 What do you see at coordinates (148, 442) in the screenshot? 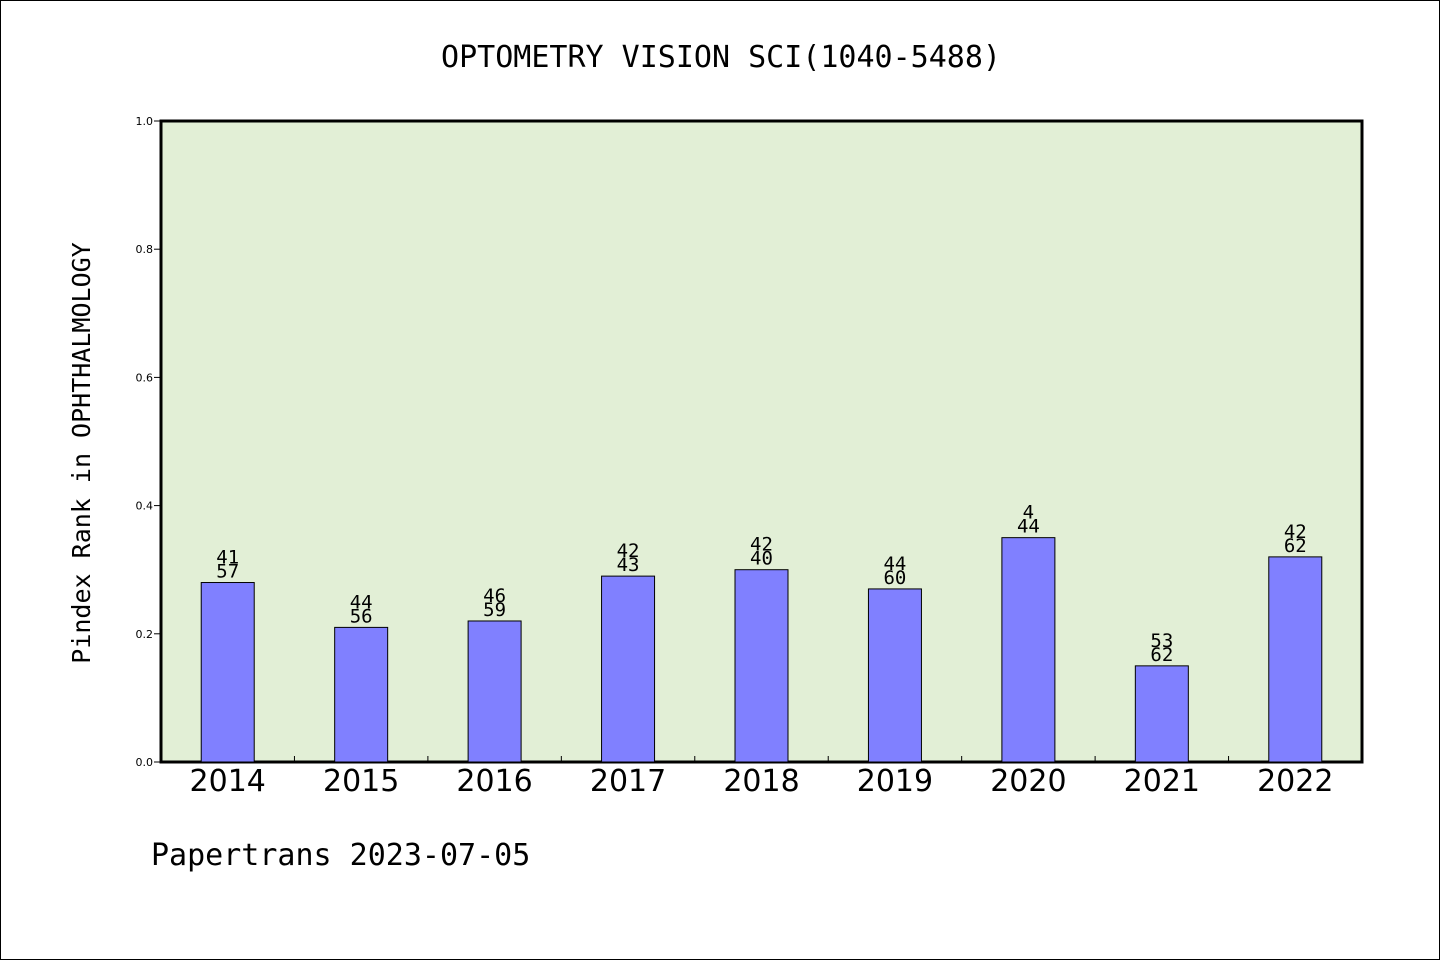
I see `y-axis: 0.0 0.2 0.4 0.6 0.8 1.0` at bounding box center [148, 442].